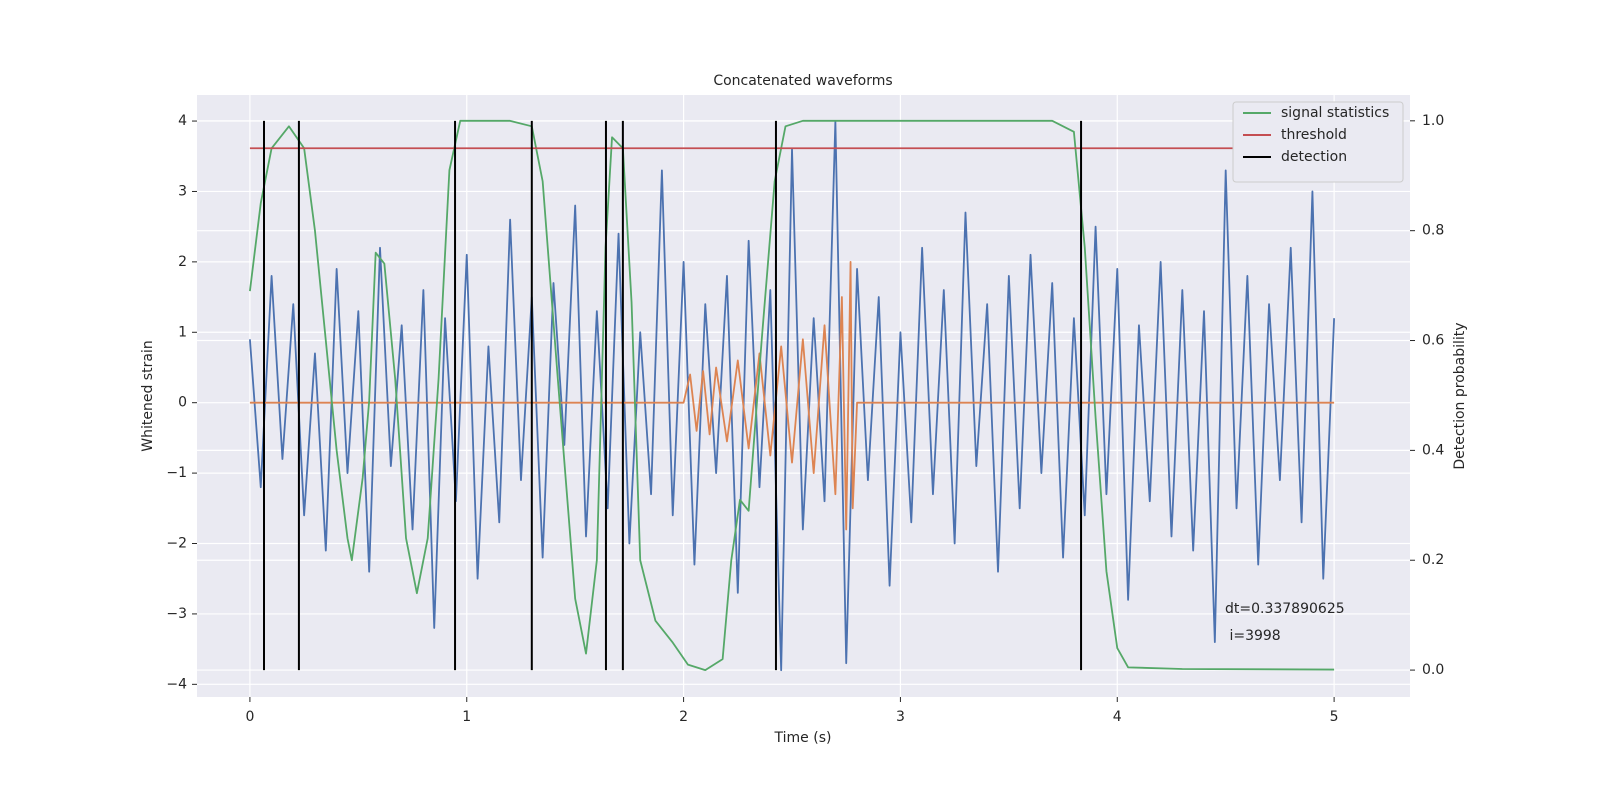 The image size is (1600, 800). Describe the element at coordinates (900, 717) in the screenshot. I see `x-tick-label: 3` at that location.